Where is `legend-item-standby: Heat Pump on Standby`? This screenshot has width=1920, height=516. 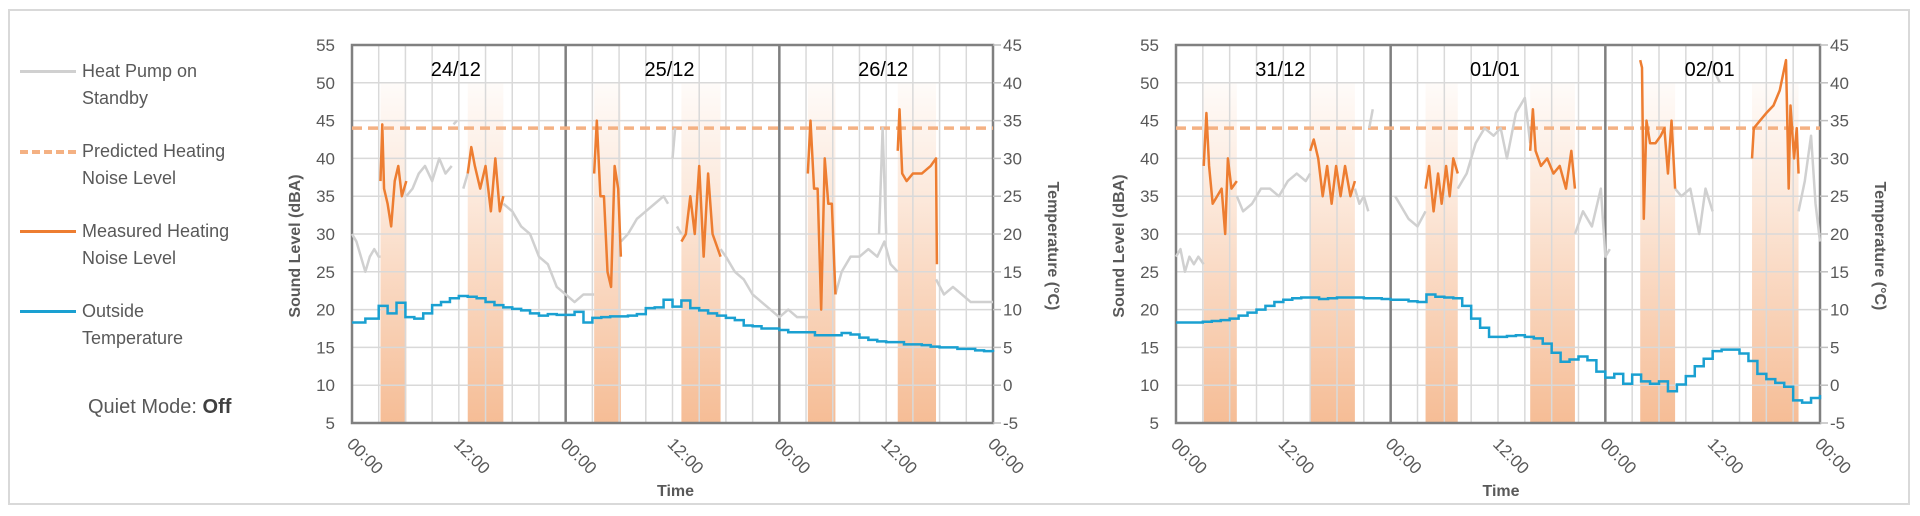
legend-item-standby: Heat Pump on Standby is located at coordinates (138, 98).